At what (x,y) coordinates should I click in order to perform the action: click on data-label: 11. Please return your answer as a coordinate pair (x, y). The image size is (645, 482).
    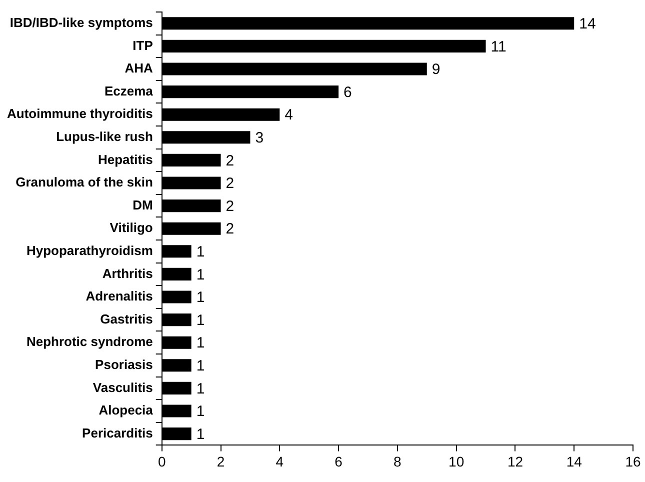
    Looking at the image, I should click on (498, 47).